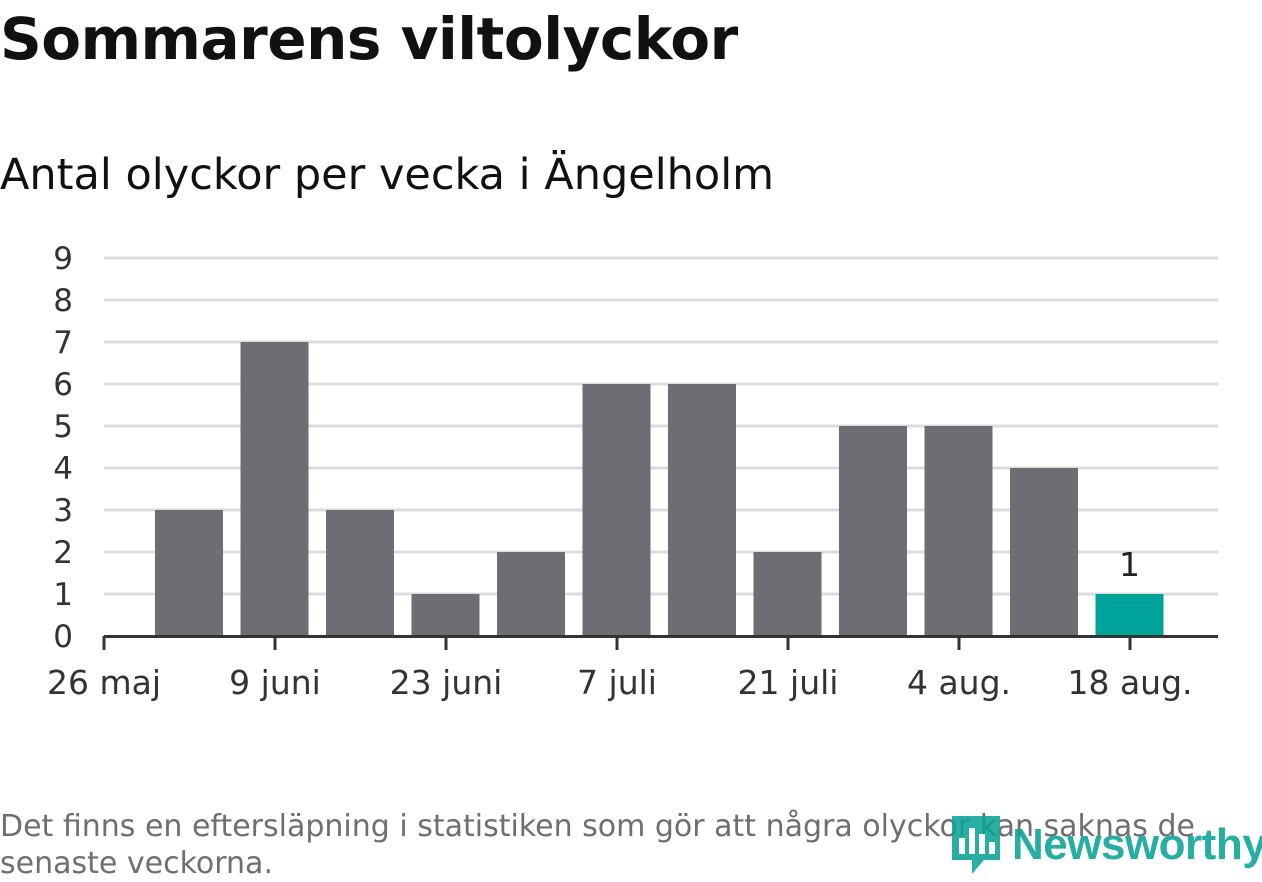 This screenshot has height=882, width=1262. What do you see at coordinates (788, 682) in the screenshot?
I see `x-tick-label: 21 juli` at bounding box center [788, 682].